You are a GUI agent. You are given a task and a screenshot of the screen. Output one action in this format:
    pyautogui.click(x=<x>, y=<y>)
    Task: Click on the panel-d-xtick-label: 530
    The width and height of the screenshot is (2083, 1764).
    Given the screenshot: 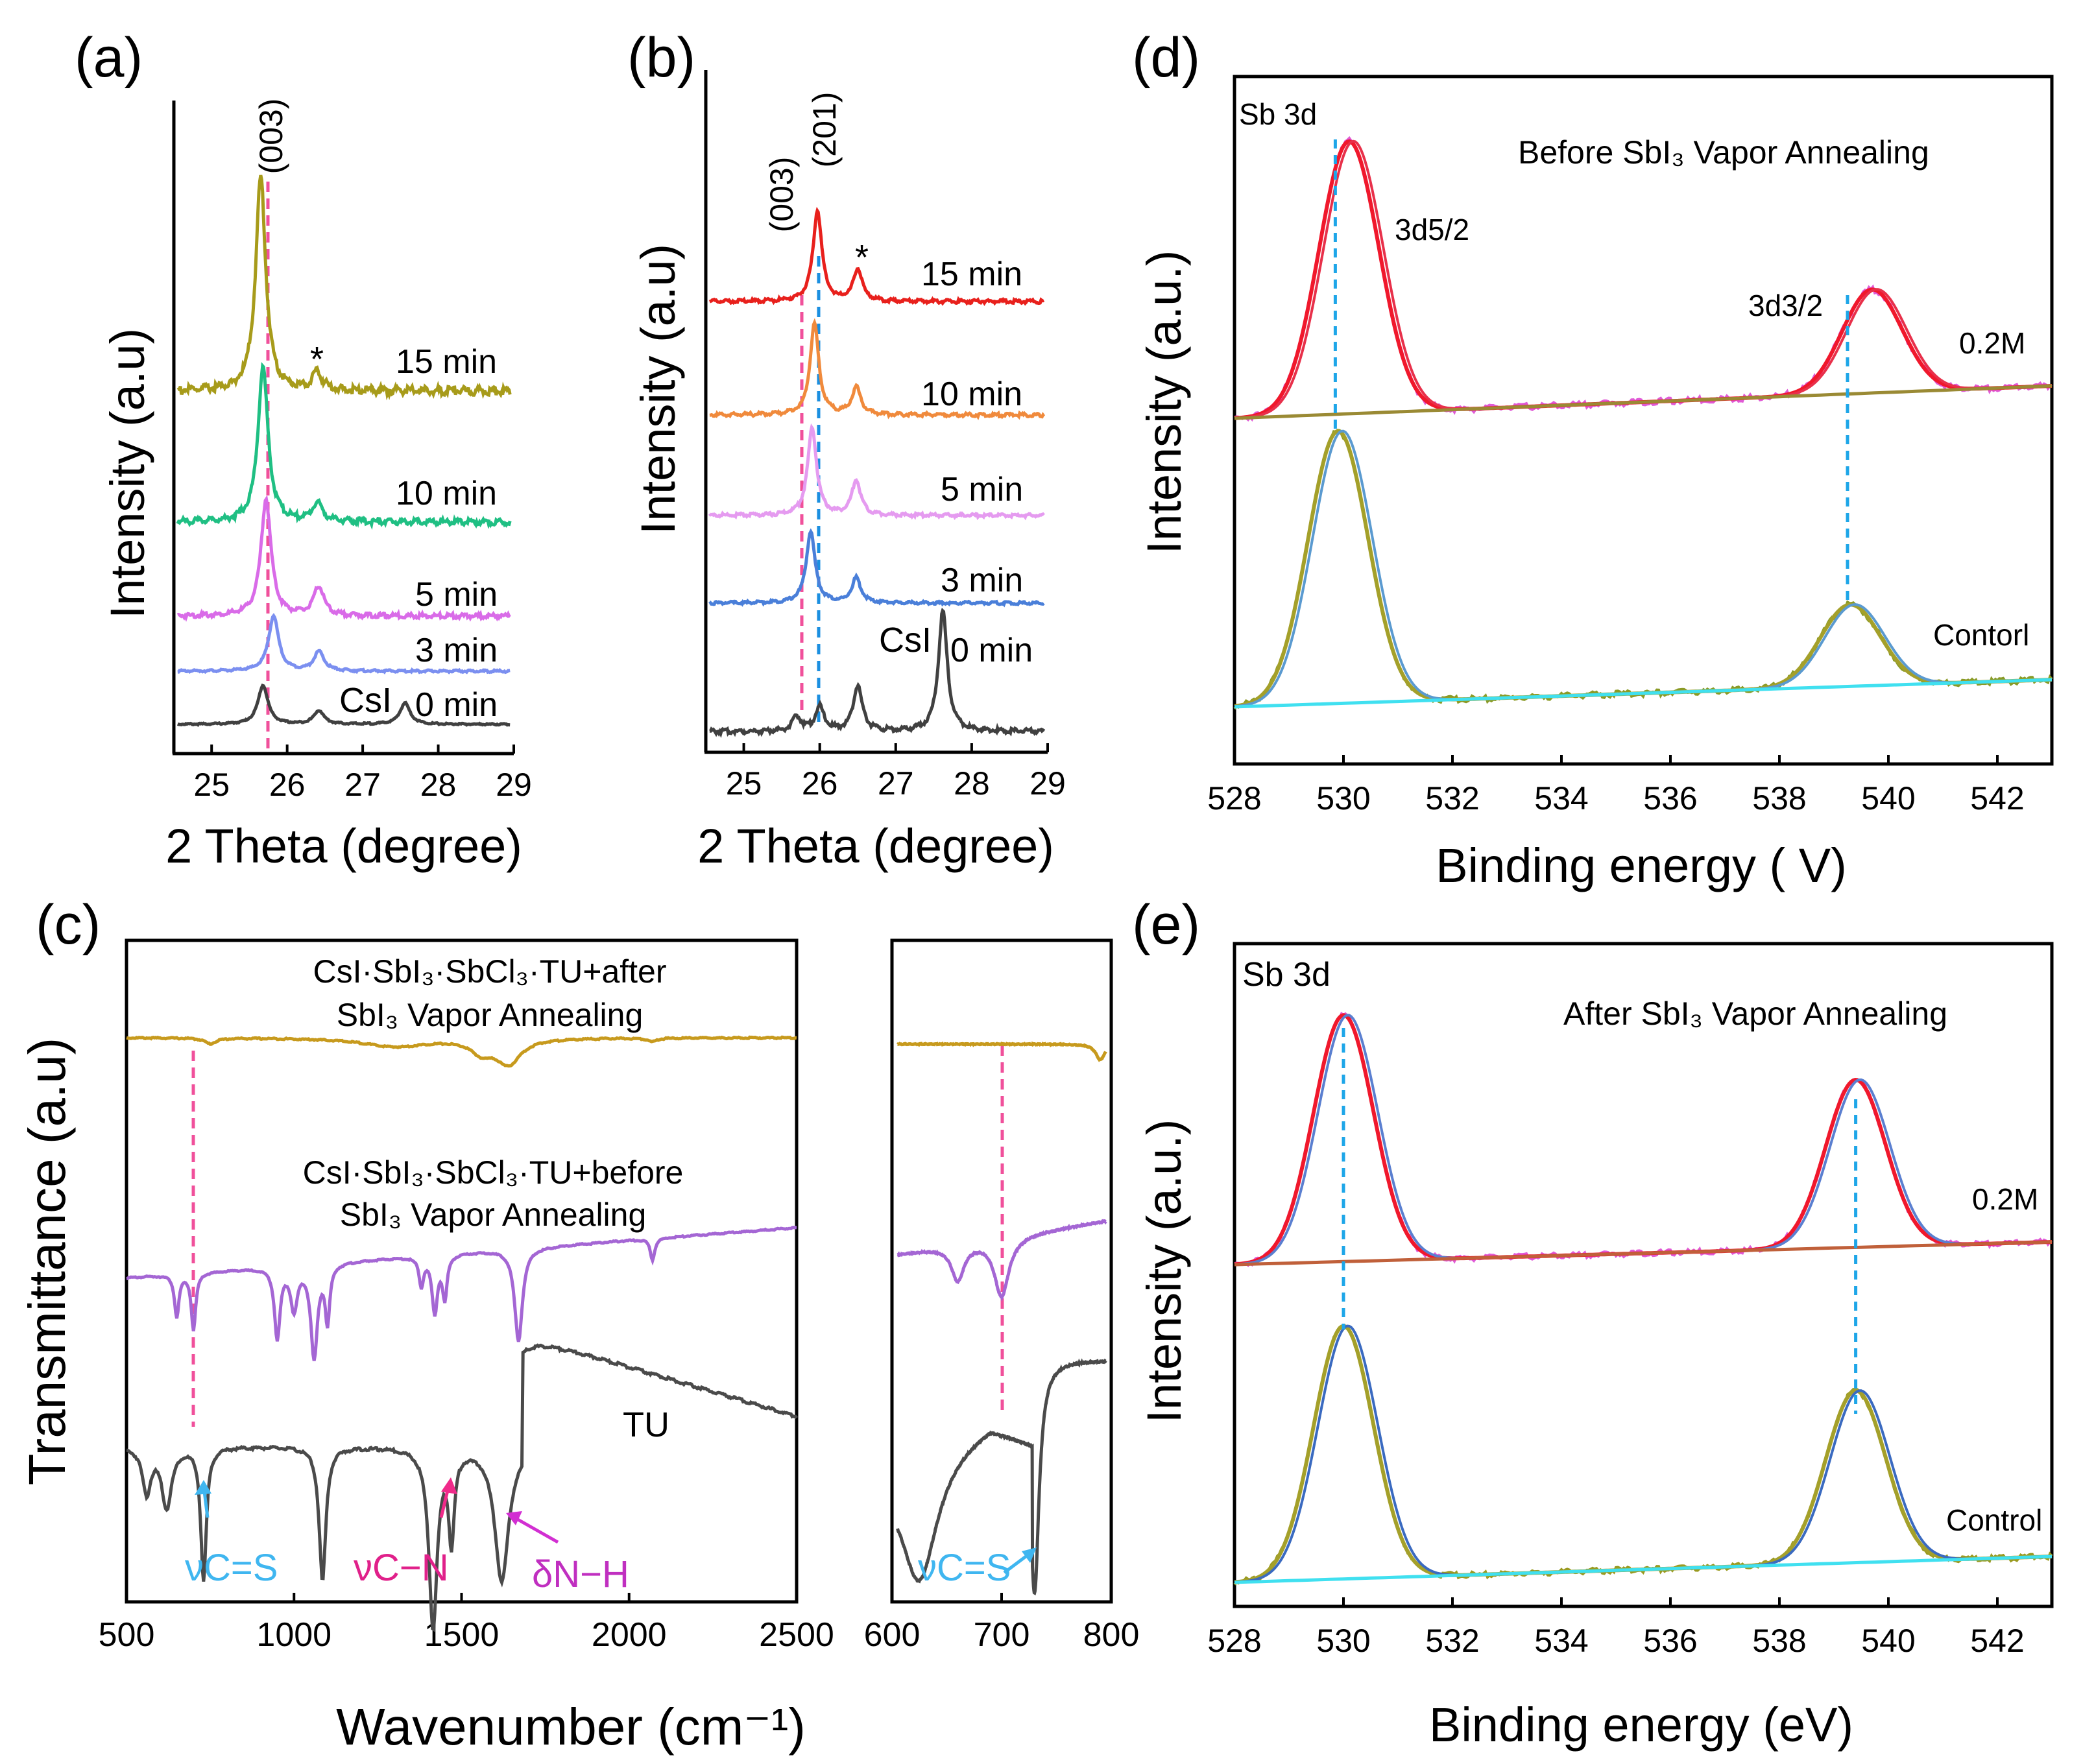 What is the action you would take?
    pyautogui.click(x=1343, y=798)
    